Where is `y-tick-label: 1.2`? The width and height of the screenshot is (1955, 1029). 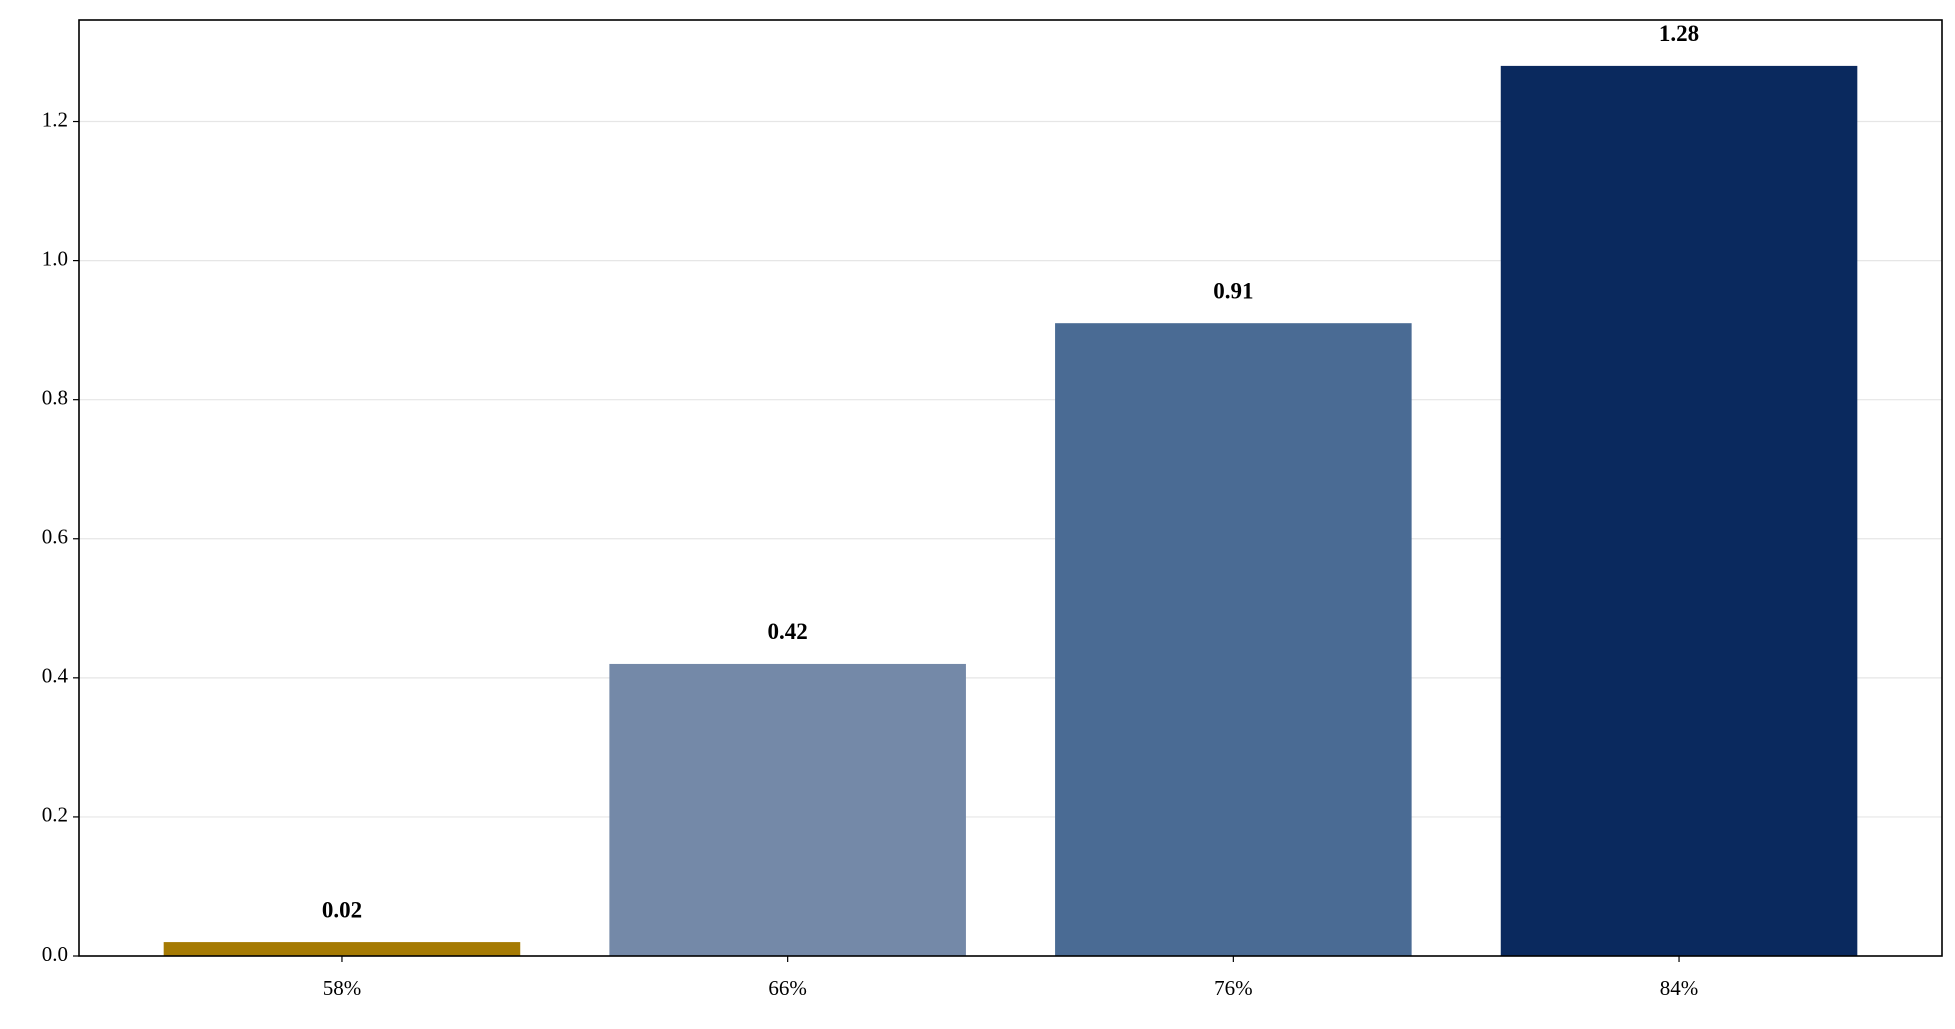
y-tick-label: 1.2 is located at coordinates (55, 119).